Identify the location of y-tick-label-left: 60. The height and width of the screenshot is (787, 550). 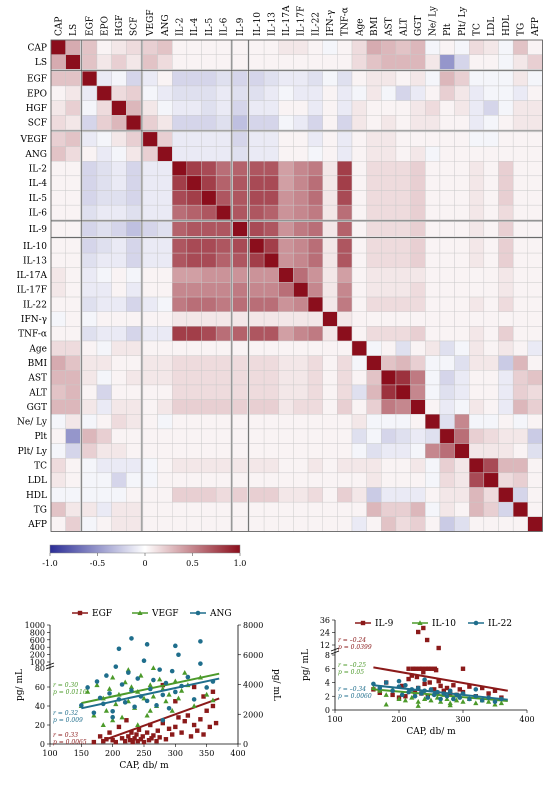
(40, 687).